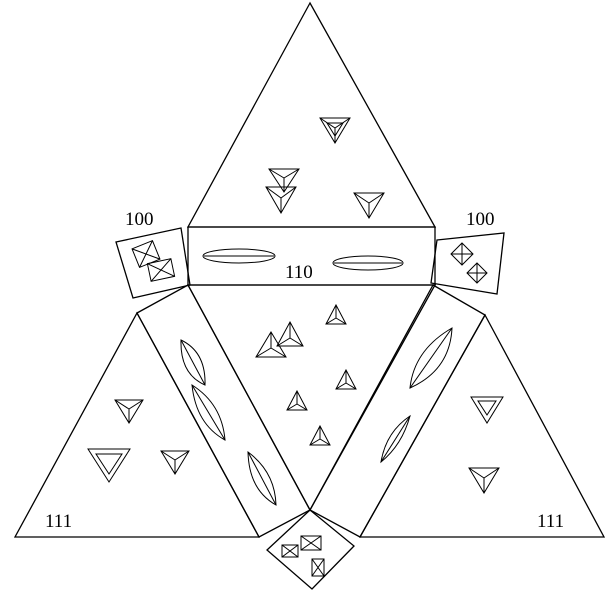  I want to click on left-100-square, so click(153, 263).